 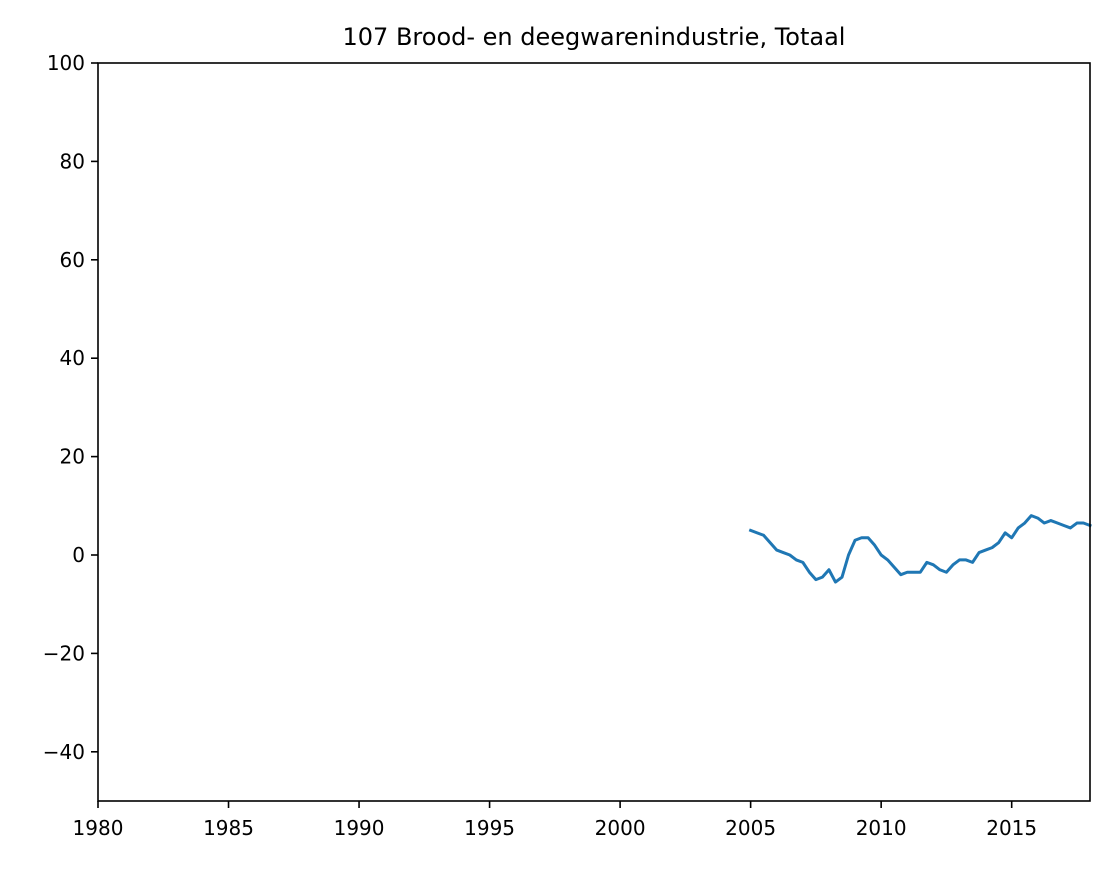 I want to click on series-layer, so click(x=920, y=549).